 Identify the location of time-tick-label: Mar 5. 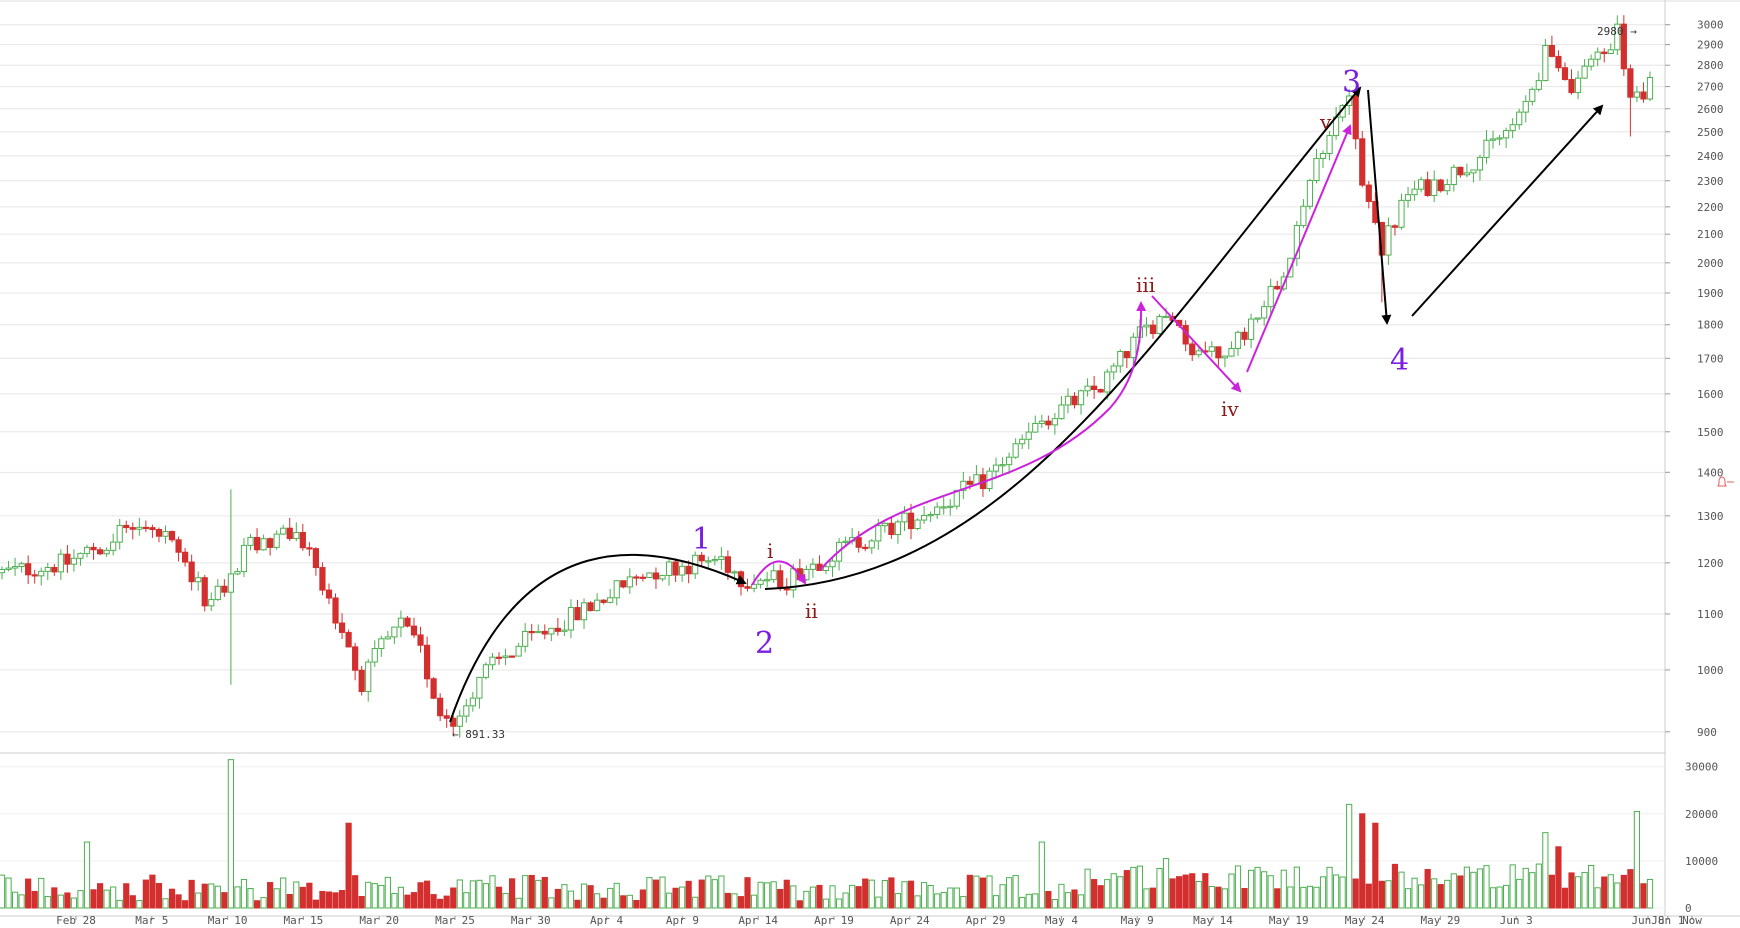
(151, 920).